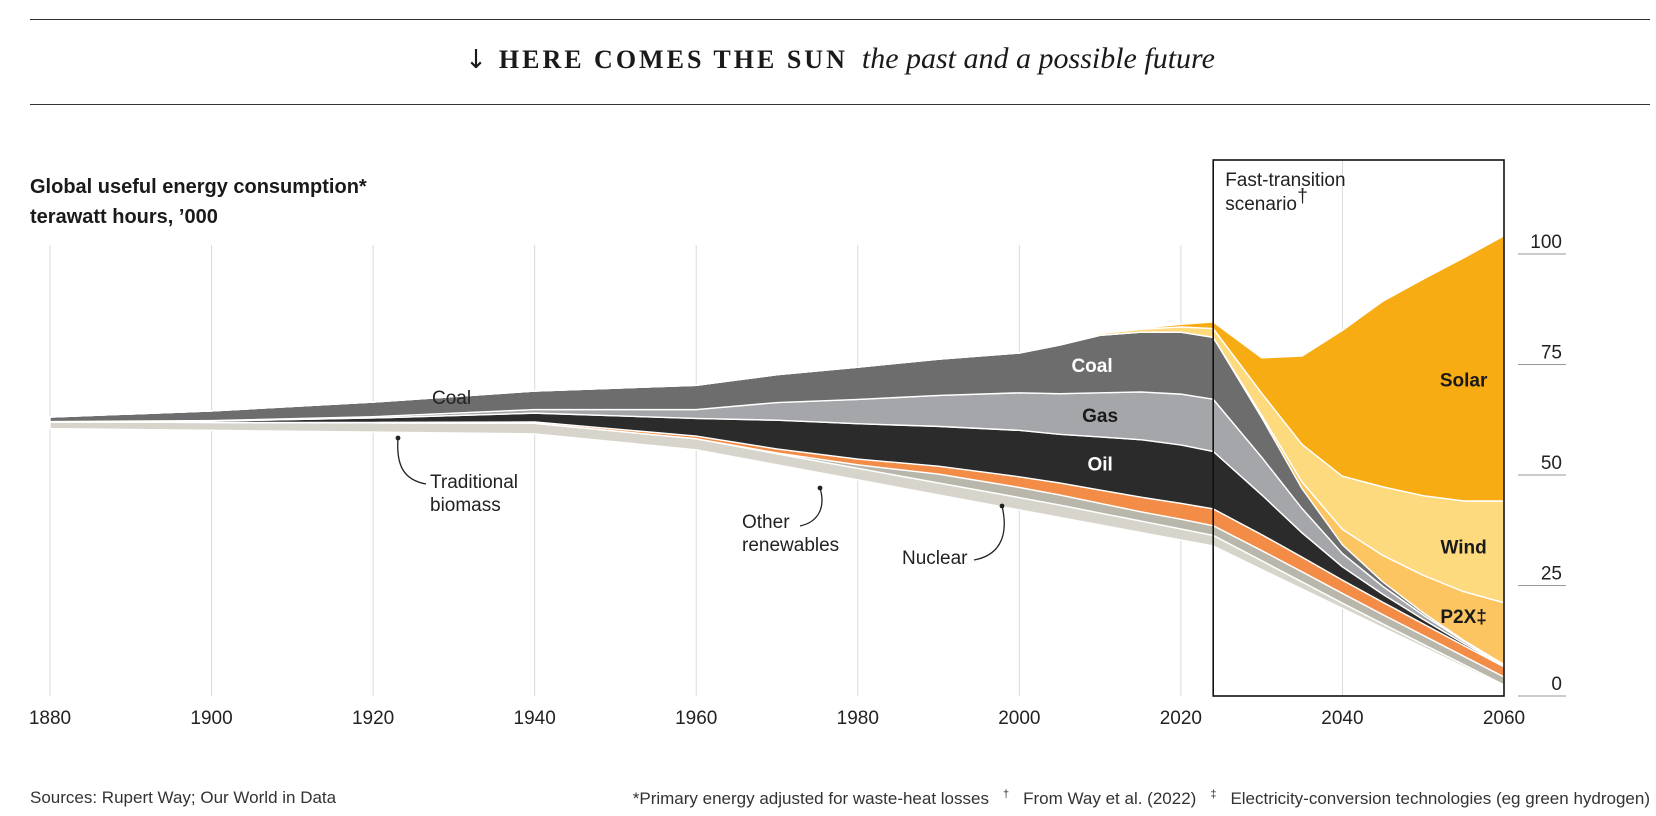 The image size is (1656, 816). What do you see at coordinates (790, 545) in the screenshot?
I see `annotation-renewables-line2: renewables` at bounding box center [790, 545].